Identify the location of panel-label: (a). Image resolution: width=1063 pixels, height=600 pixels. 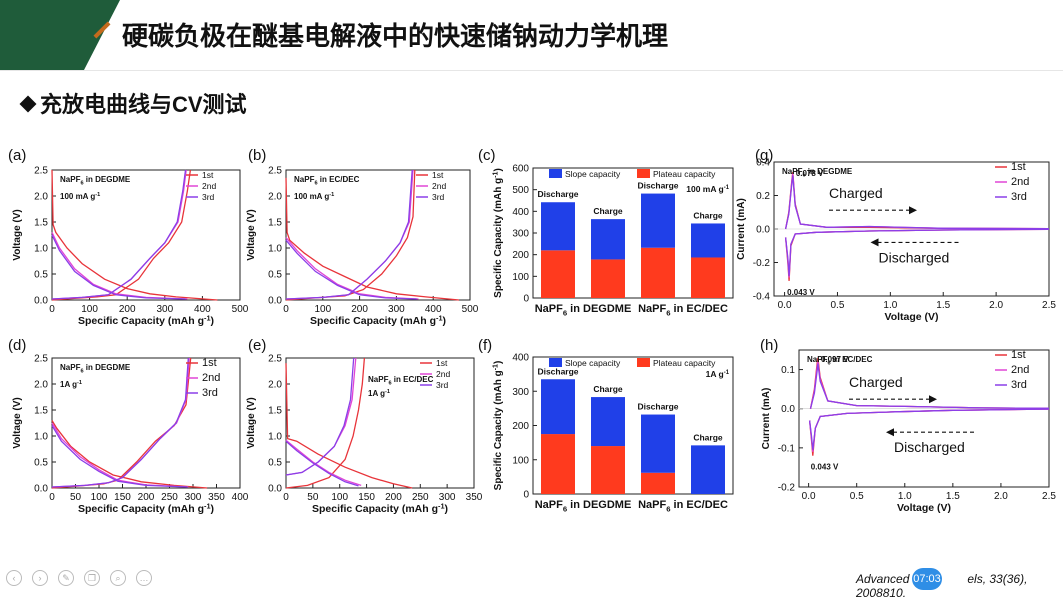
(17, 155).